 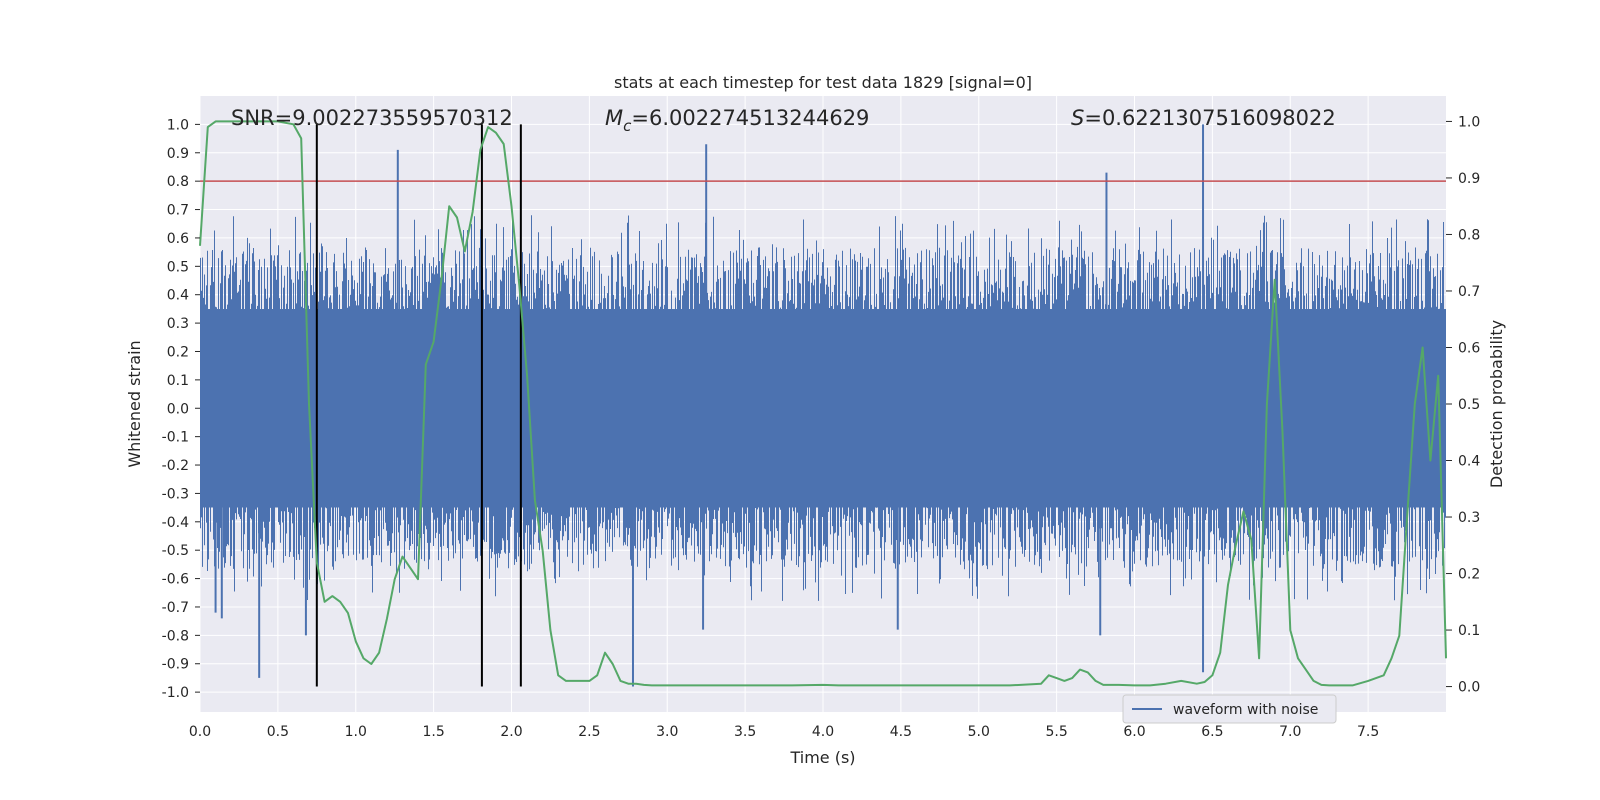 I want to click on x-tick-label: 1.0, so click(x=356, y=732).